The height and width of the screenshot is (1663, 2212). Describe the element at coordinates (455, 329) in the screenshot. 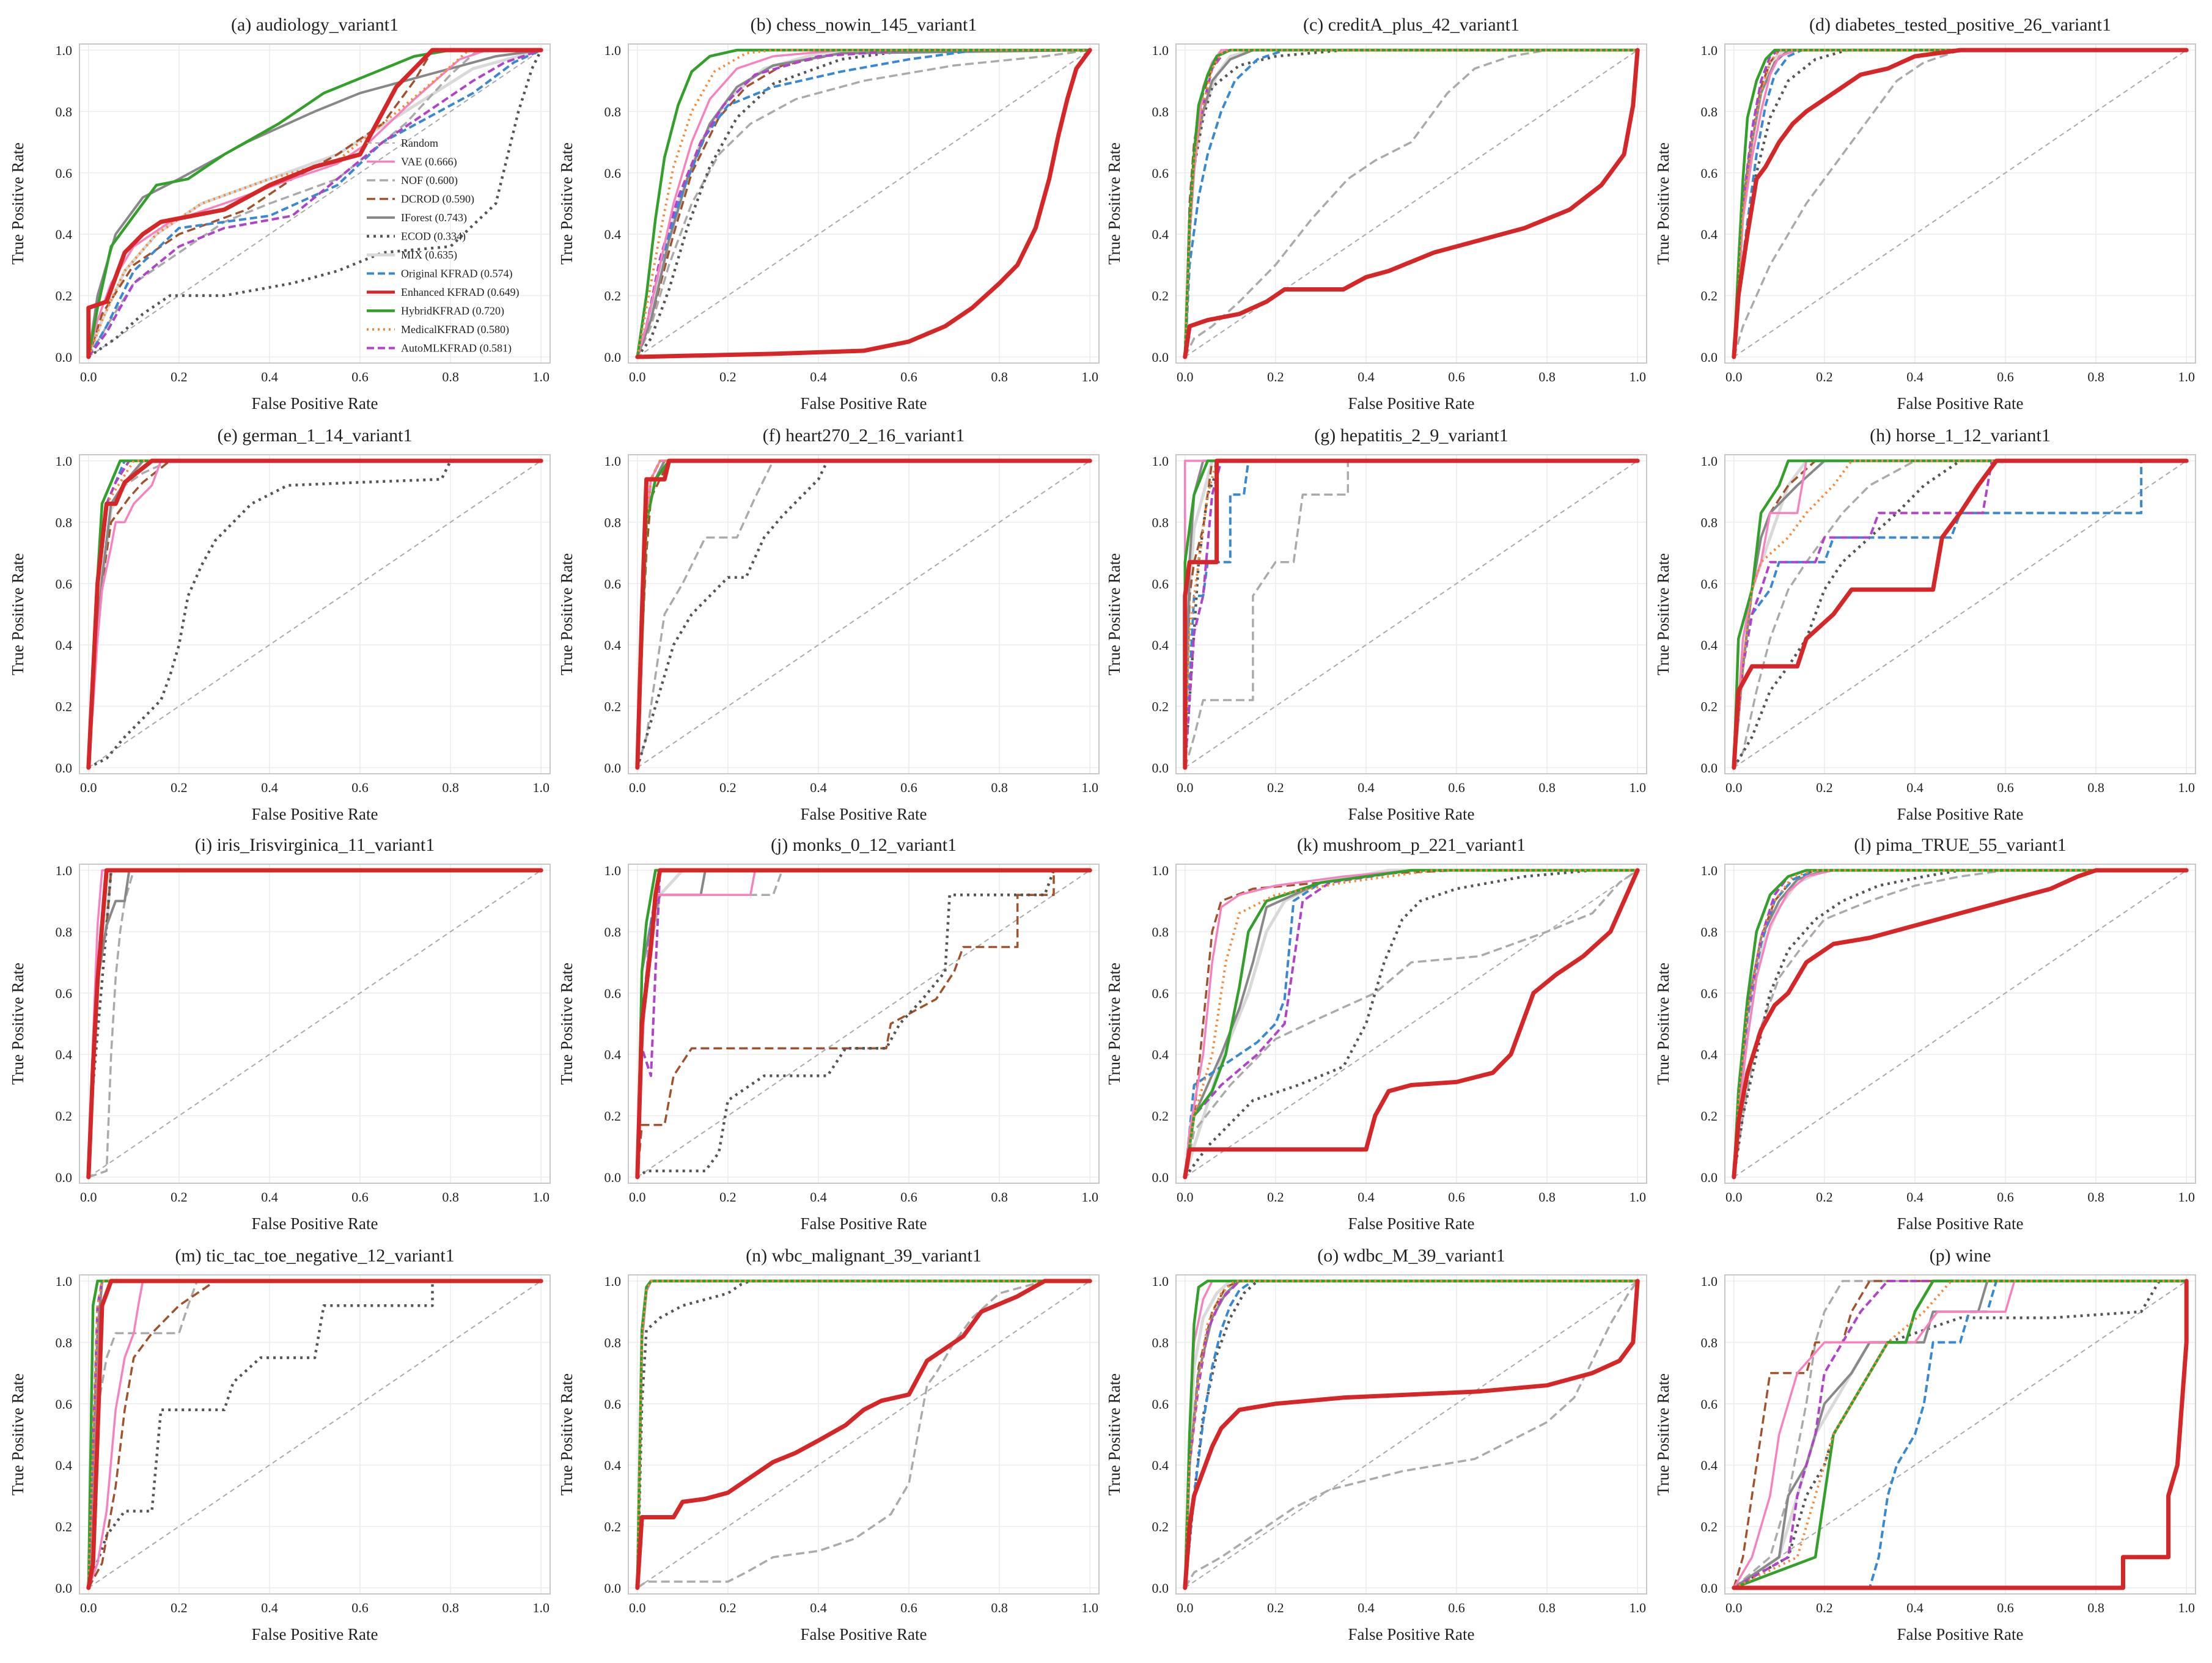

I see `legend-label: MedicalKFRAD (0.580)` at that location.